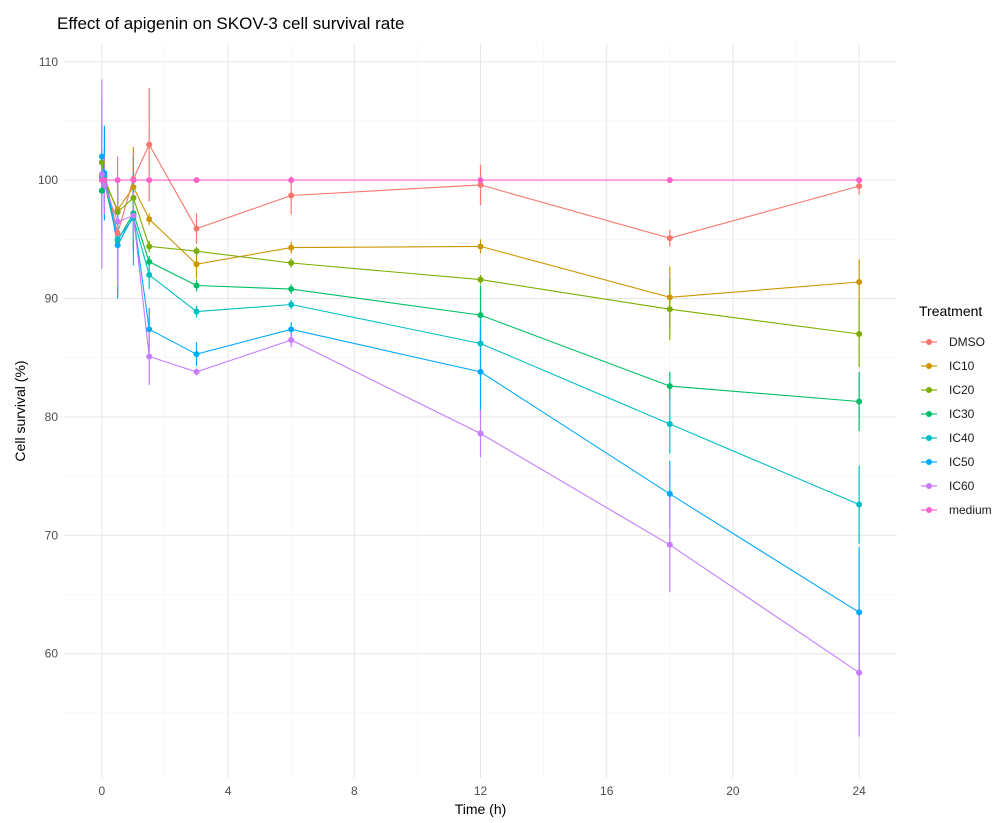 The height and width of the screenshot is (823, 999). Describe the element at coordinates (102, 791) in the screenshot. I see `x-tick-label: 0` at that location.